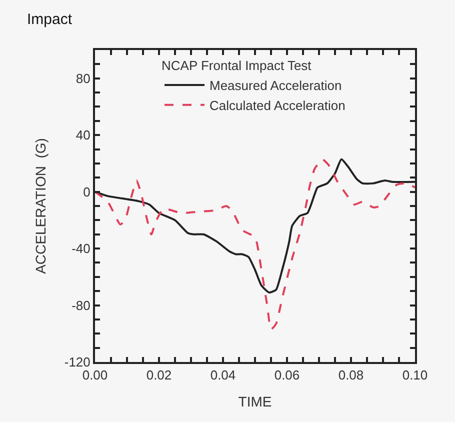 The image size is (455, 422). I want to click on y-tick-label: 80, so click(83, 78).